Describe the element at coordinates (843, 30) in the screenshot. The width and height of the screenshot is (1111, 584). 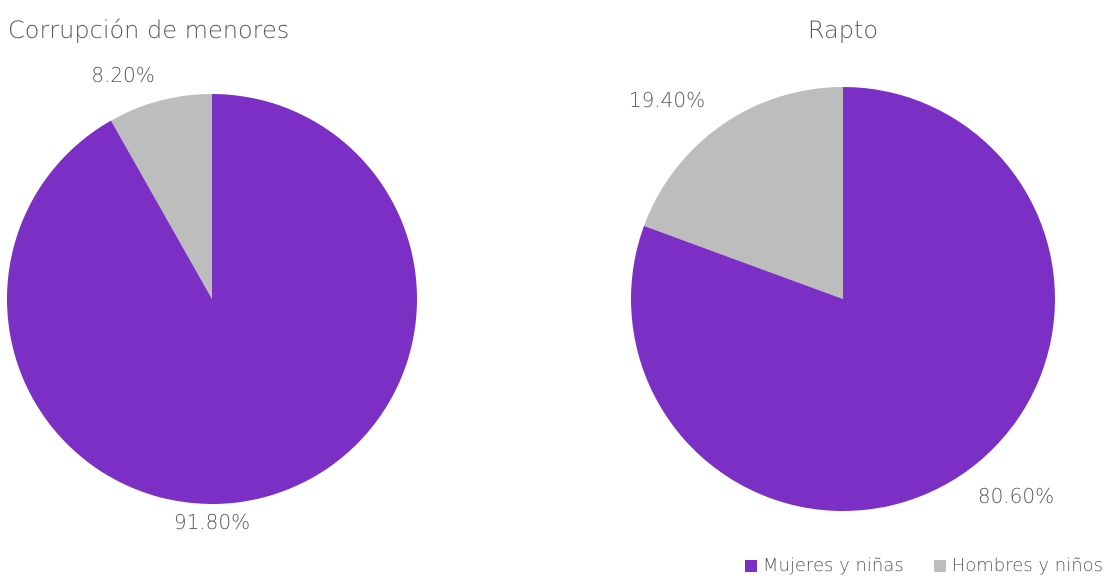
I see `chart-title: Rapto` at that location.